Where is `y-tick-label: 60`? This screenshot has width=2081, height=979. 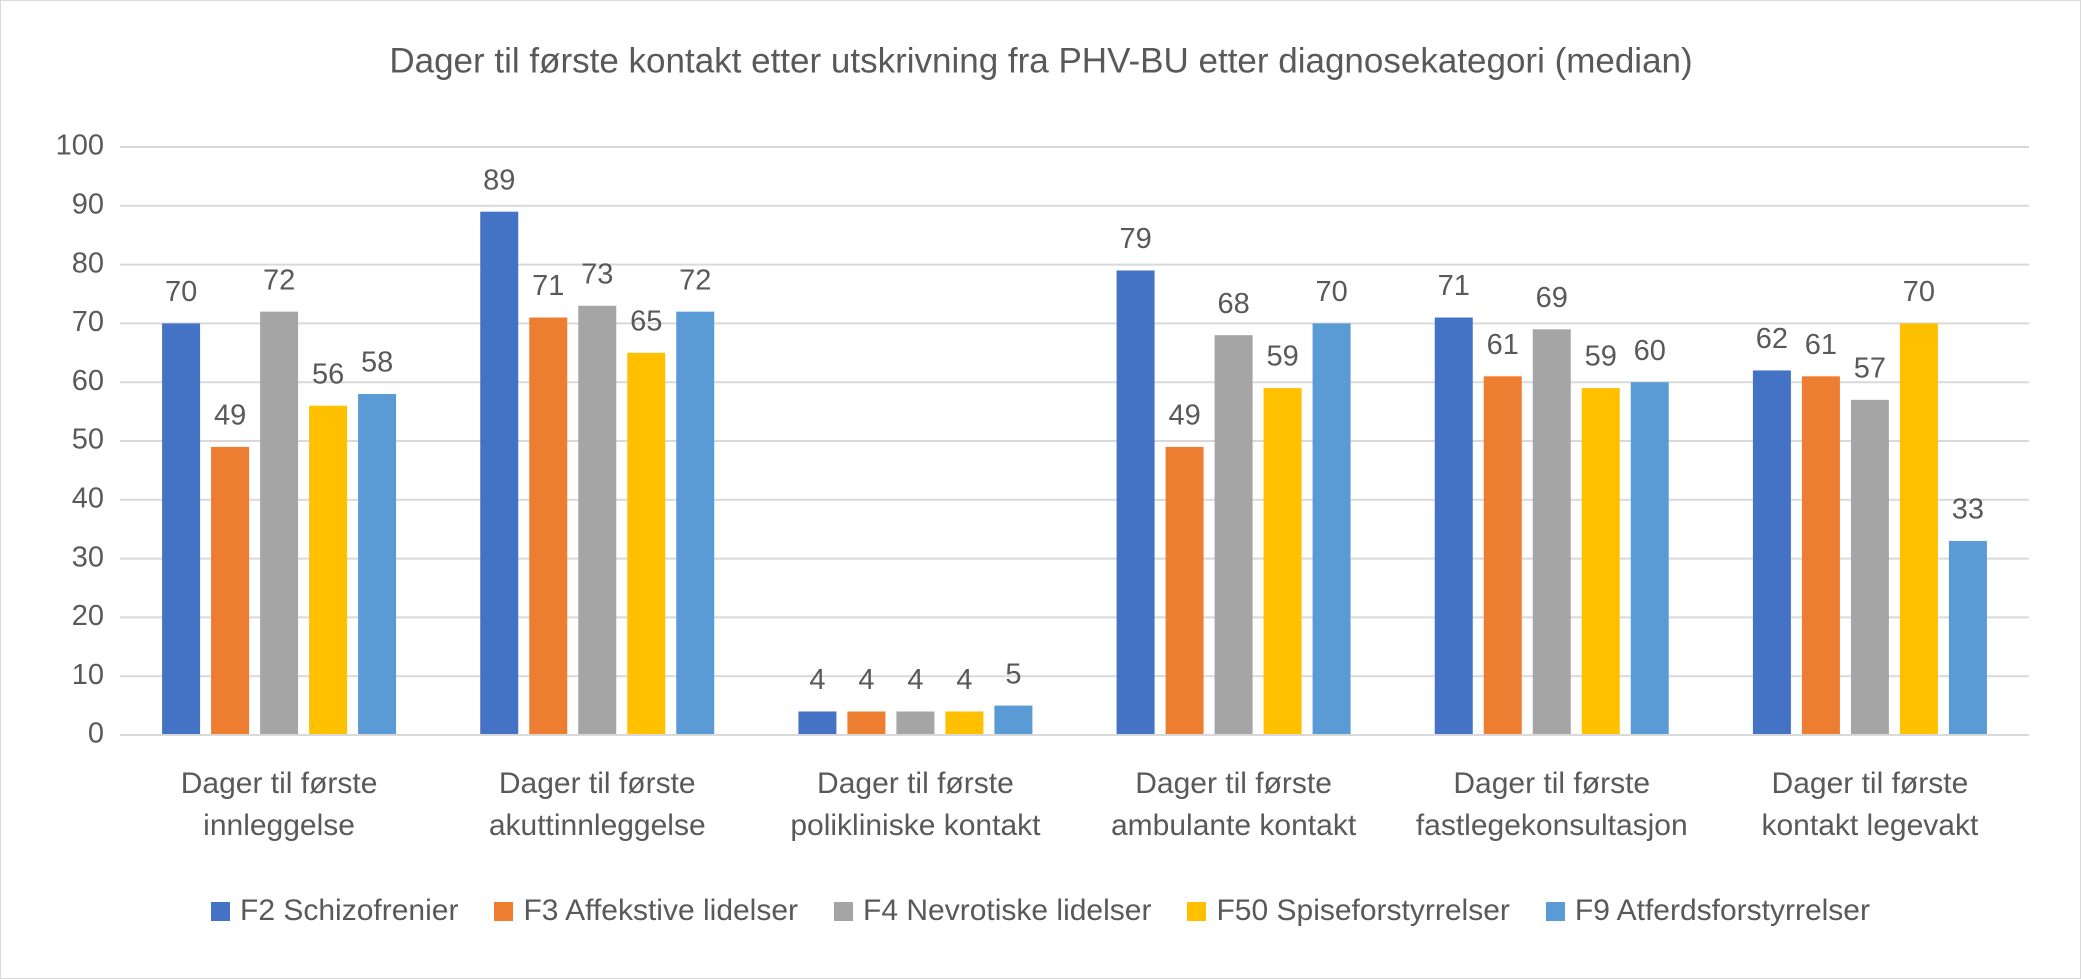
y-tick-label: 60 is located at coordinates (88, 381).